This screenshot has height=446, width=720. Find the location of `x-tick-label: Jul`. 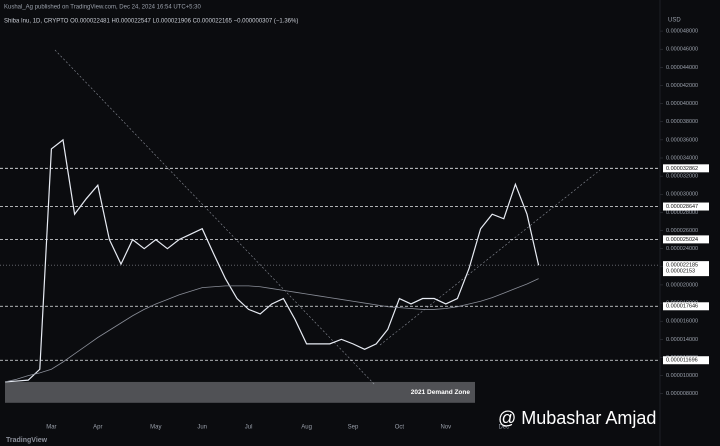

x-tick-label: Jul is located at coordinates (249, 428).